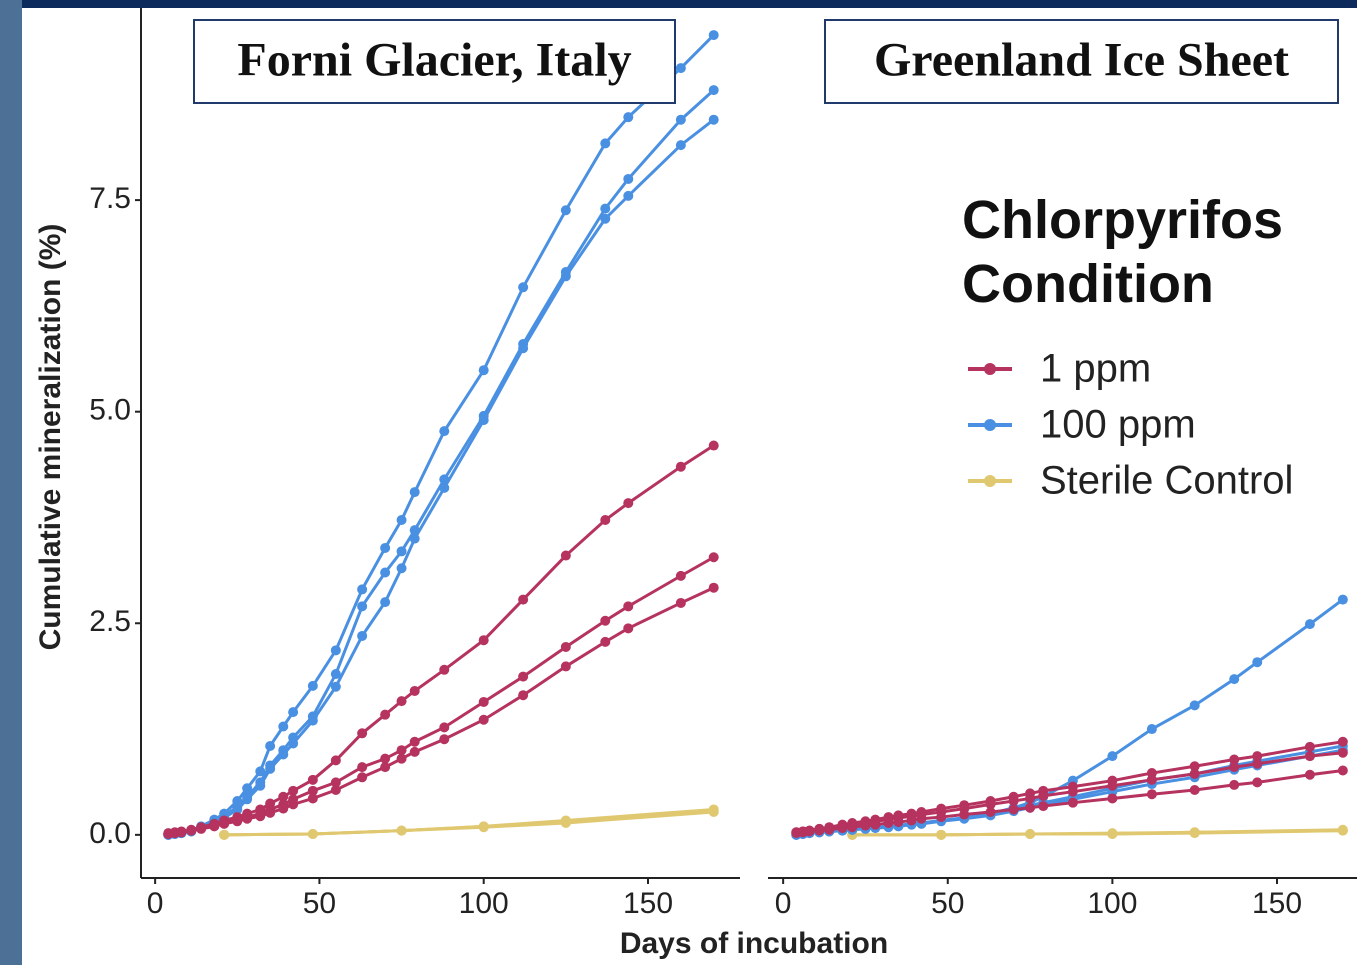 This screenshot has width=1357, height=965. I want to click on legend-marker, so click(990, 481).